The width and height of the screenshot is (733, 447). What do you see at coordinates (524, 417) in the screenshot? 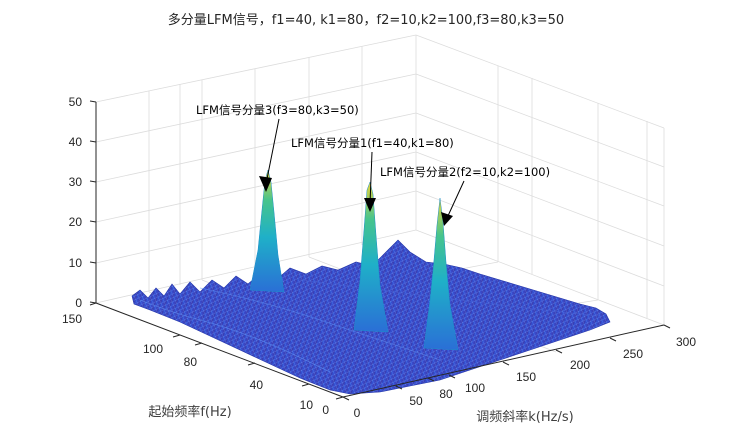
I see `x-axis-label: 调频斜率k(Hz/s)` at bounding box center [524, 417].